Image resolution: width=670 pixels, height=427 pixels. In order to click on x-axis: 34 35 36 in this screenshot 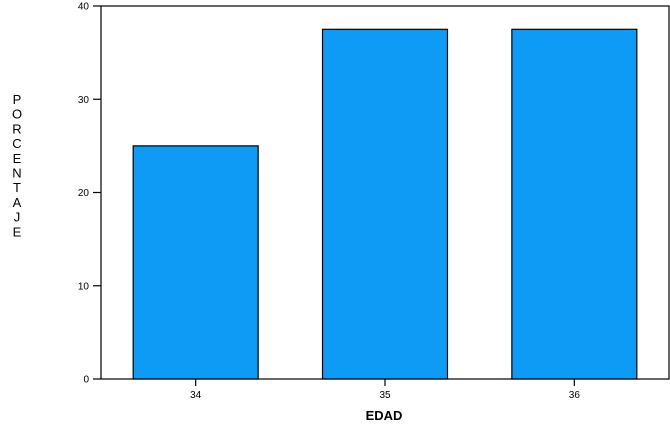, I will do `click(385, 390)`.